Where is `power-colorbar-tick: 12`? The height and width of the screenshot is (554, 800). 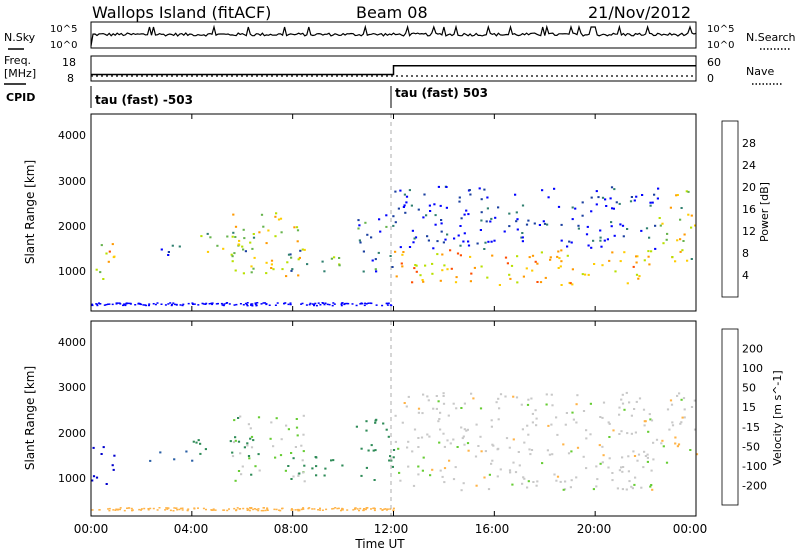
power-colorbar-tick: 12 is located at coordinates (749, 231).